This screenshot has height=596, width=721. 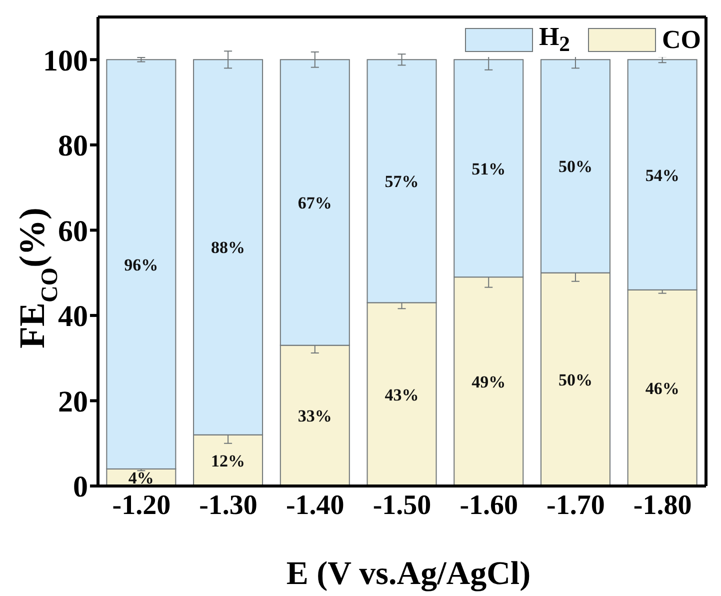 What do you see at coordinates (73, 401) in the screenshot?
I see `y-tick-label: 20` at bounding box center [73, 401].